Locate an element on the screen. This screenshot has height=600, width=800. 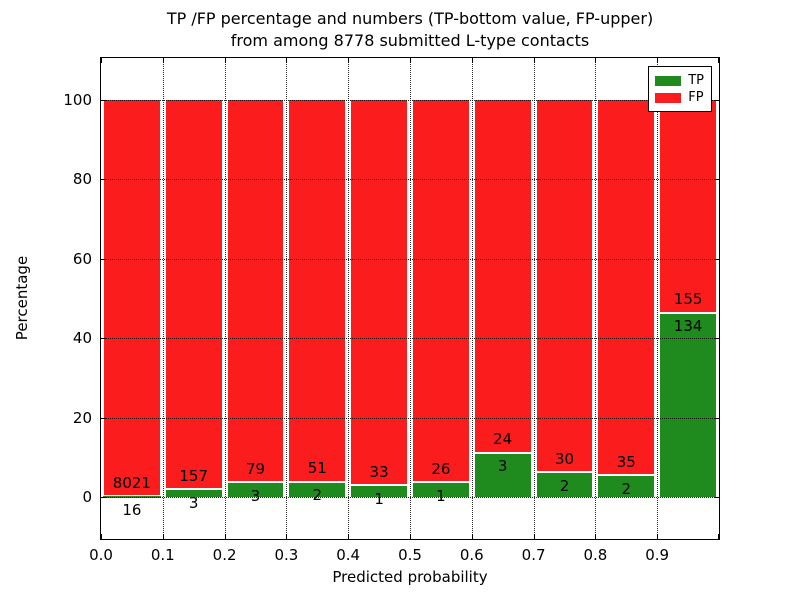
x-tick-label: 0.8 is located at coordinates (595, 555).